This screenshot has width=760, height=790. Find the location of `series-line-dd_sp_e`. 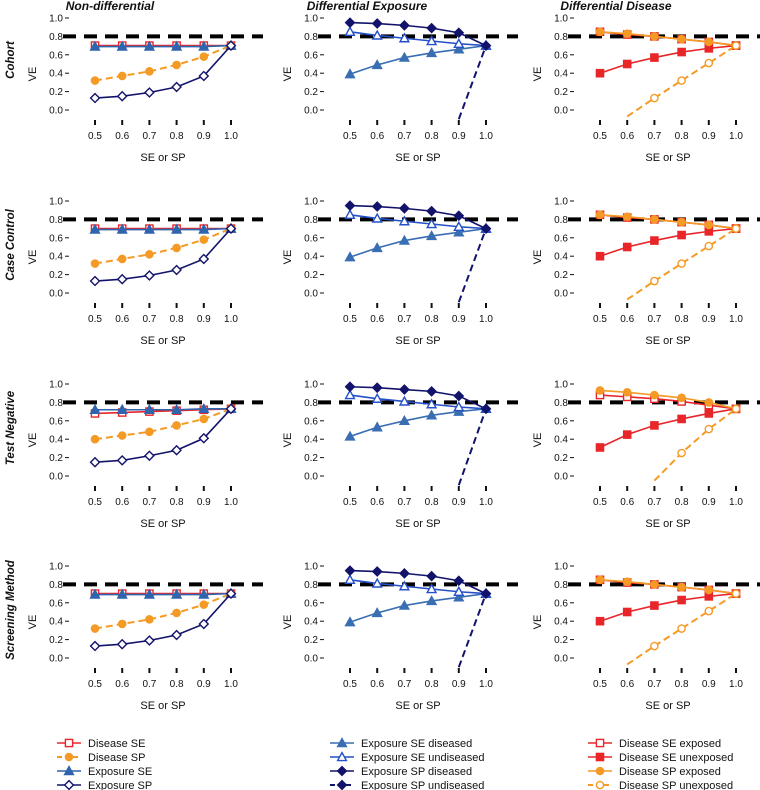

series-line-dd_sp_e is located at coordinates (668, 399).